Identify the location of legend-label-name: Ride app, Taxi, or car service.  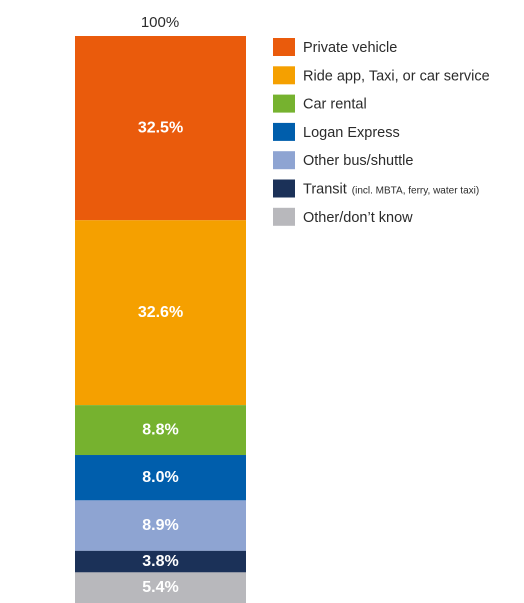
(396, 76).